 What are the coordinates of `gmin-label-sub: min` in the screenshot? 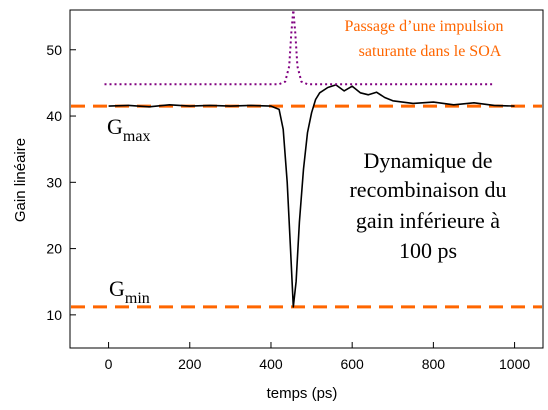 It's located at (137, 298).